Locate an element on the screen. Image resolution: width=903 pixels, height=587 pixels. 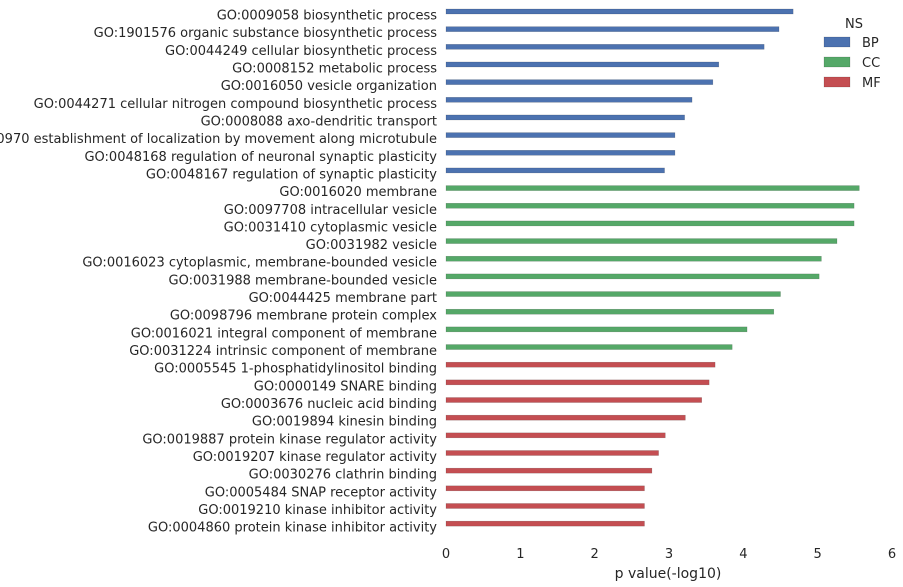
legend-items: BP CC MF is located at coordinates (852, 63).